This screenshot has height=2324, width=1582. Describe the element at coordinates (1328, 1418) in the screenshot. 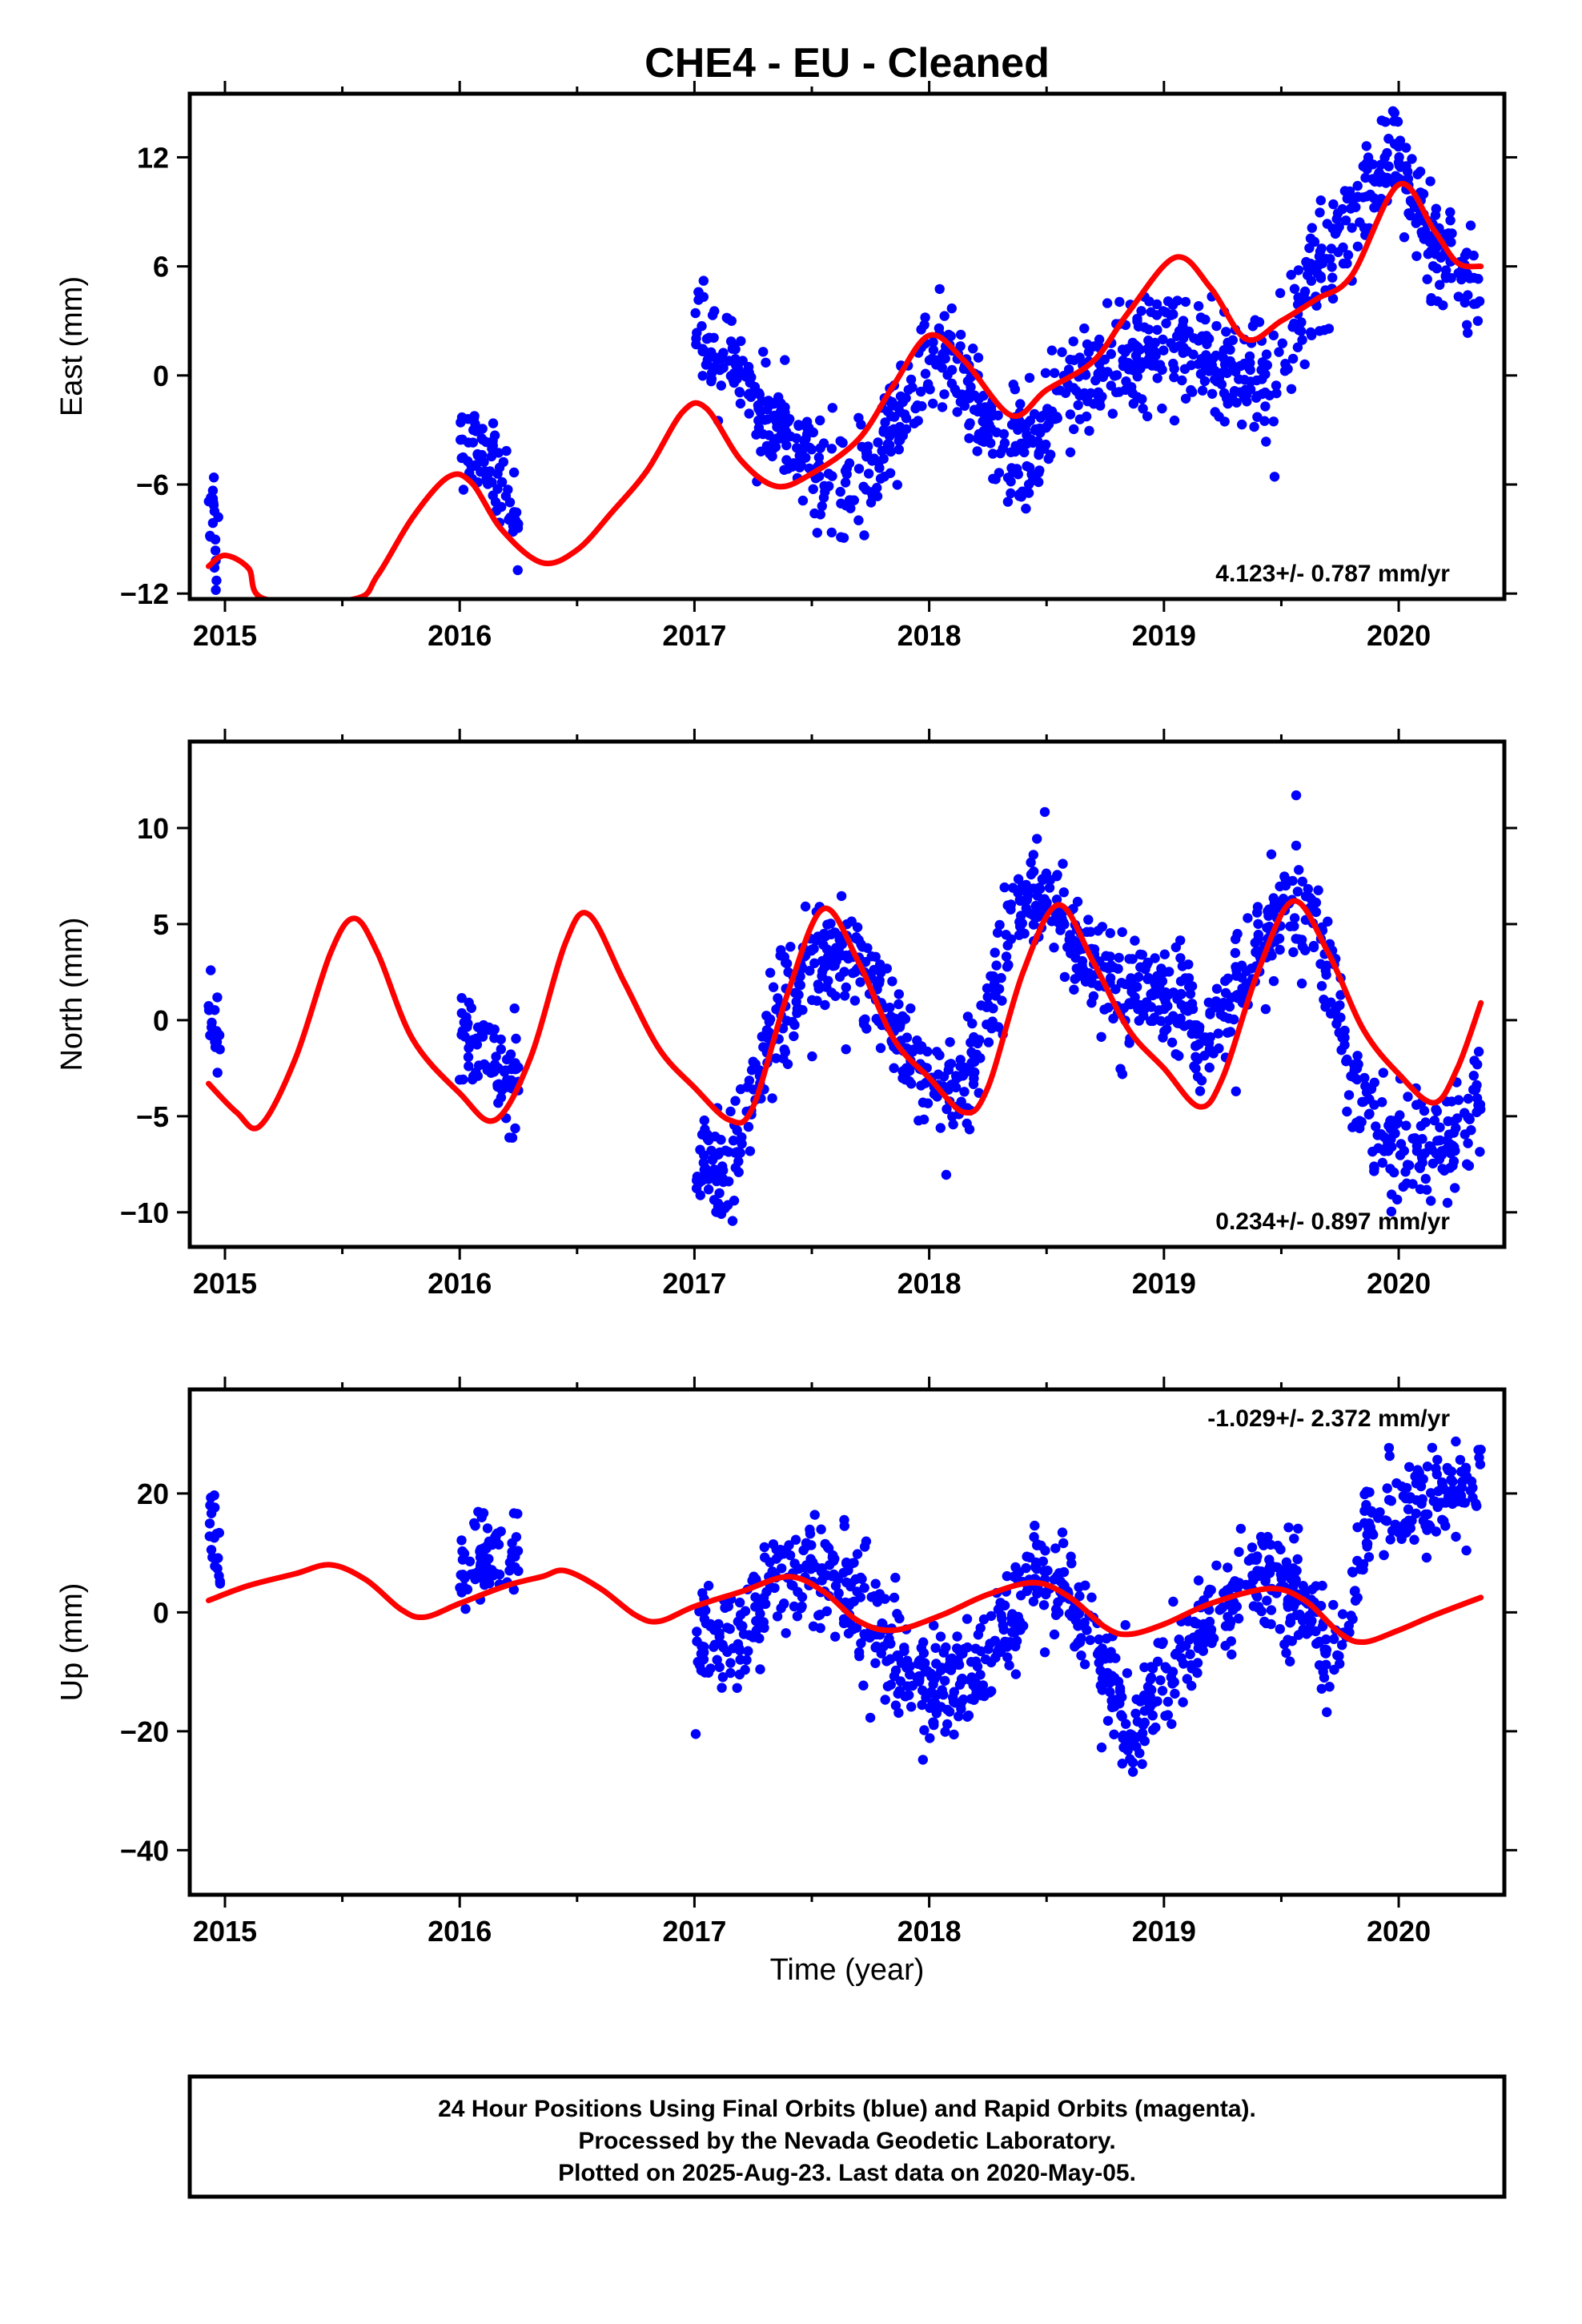

I see `up-rate-label: -1.029+/- 2.372 mm/yr` at that location.